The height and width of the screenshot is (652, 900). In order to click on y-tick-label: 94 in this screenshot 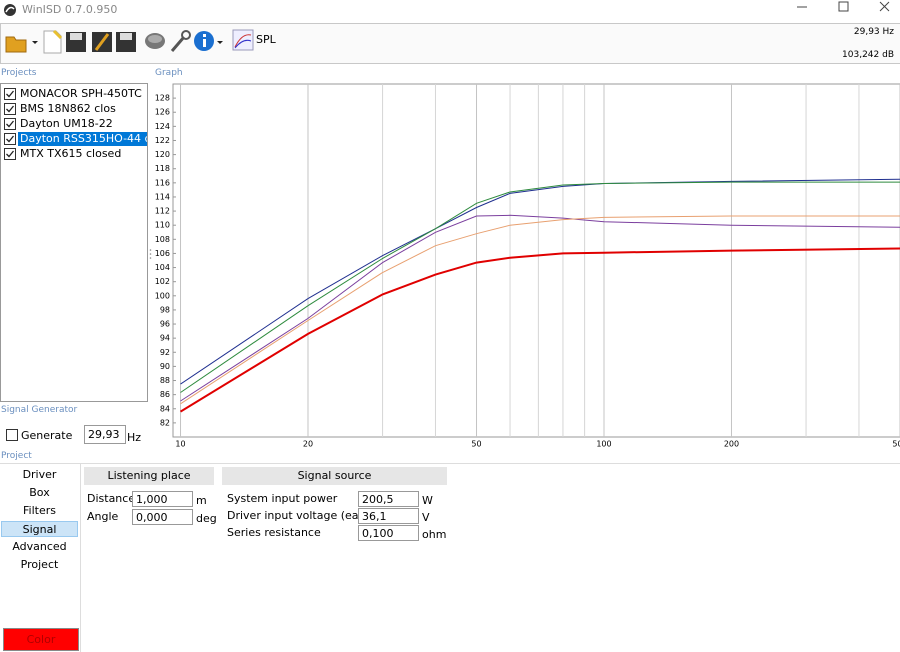, I will do `click(165, 338)`.